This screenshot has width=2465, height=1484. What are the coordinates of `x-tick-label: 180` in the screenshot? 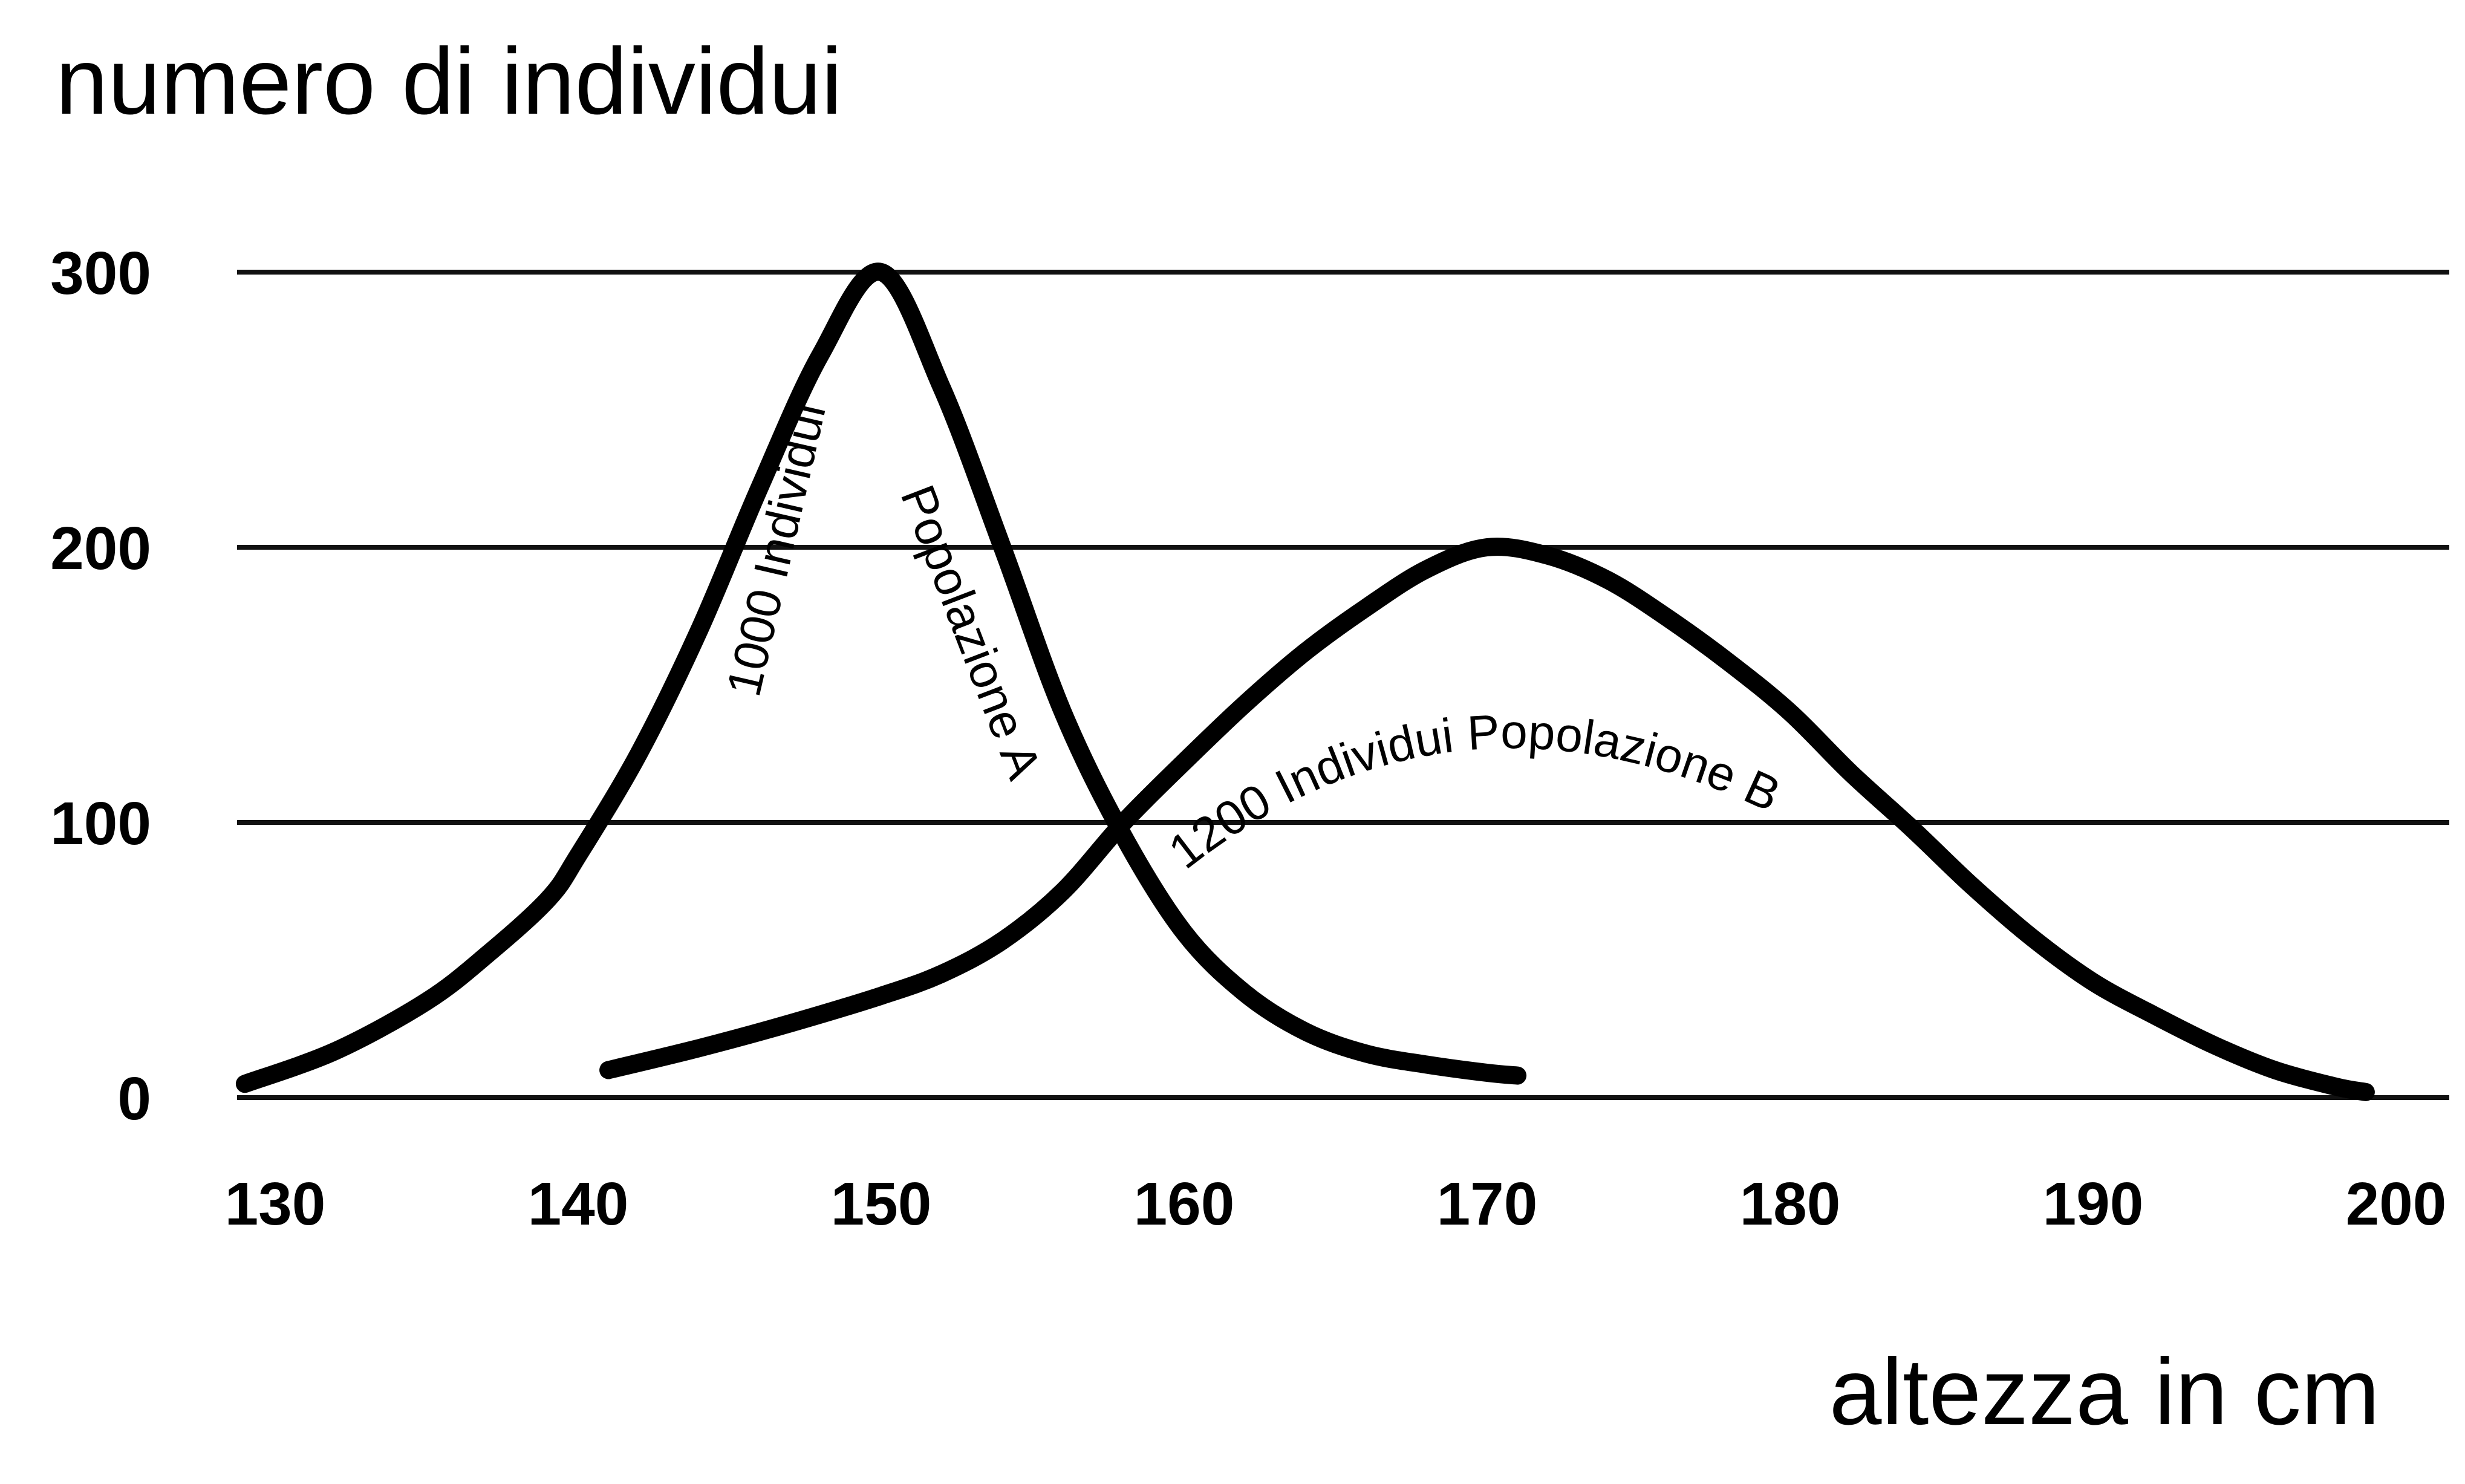 It's located at (1790, 1204).